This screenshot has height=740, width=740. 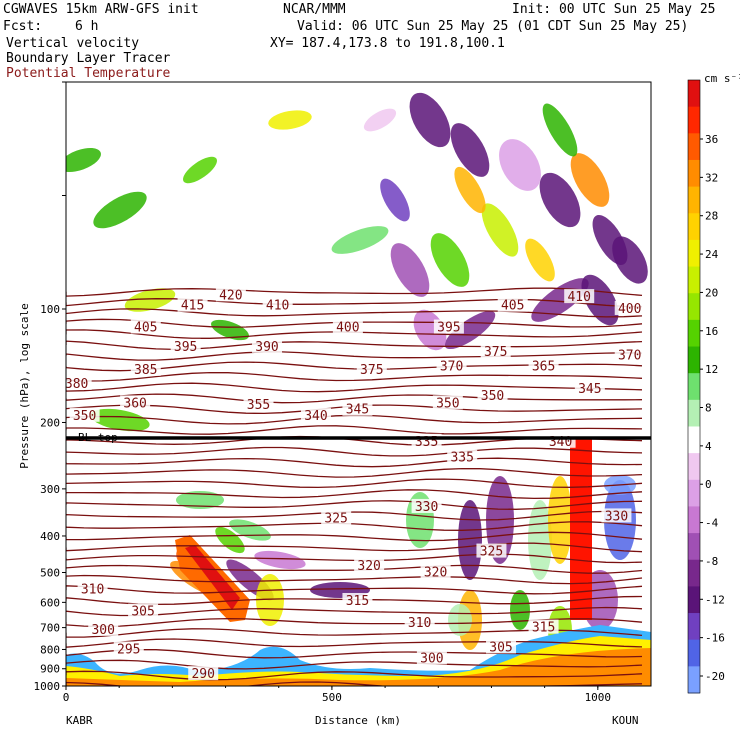 I want to click on theta-label-17: 380, so click(x=76, y=384).